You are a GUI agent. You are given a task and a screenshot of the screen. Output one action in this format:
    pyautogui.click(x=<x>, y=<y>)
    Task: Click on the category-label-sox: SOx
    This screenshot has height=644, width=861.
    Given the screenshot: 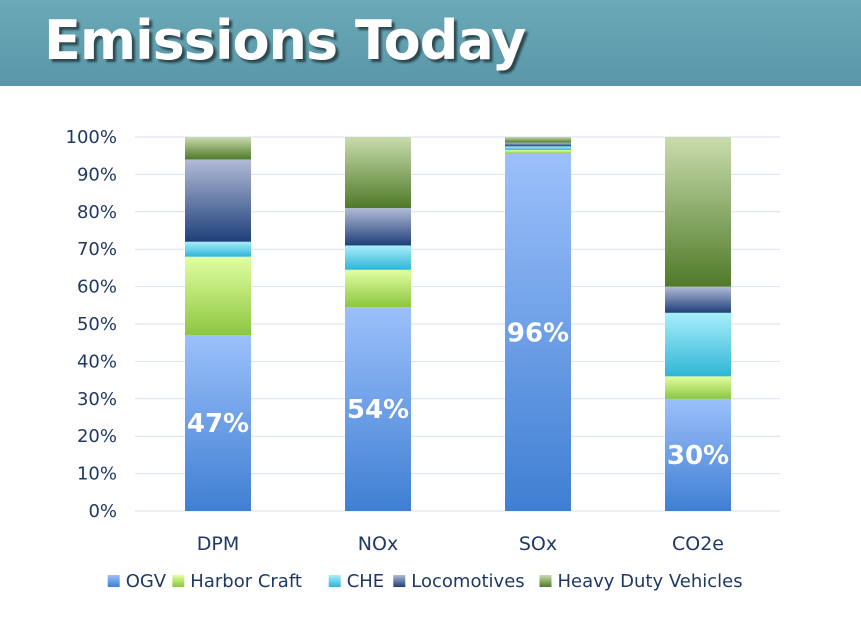 What is the action you would take?
    pyautogui.click(x=538, y=544)
    